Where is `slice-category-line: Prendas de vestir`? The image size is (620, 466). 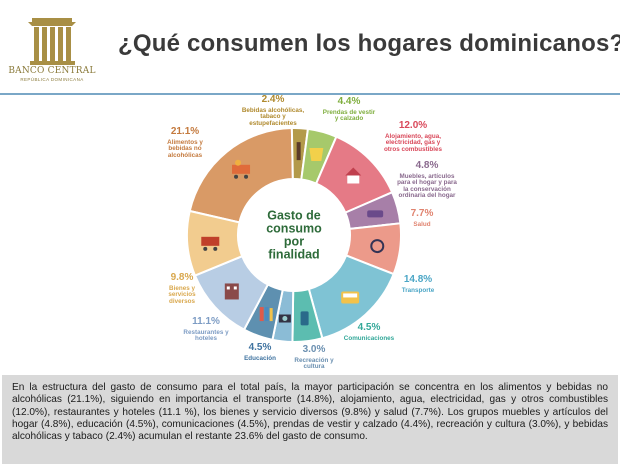 slice-category-line: Prendas de vestir is located at coordinates (349, 112).